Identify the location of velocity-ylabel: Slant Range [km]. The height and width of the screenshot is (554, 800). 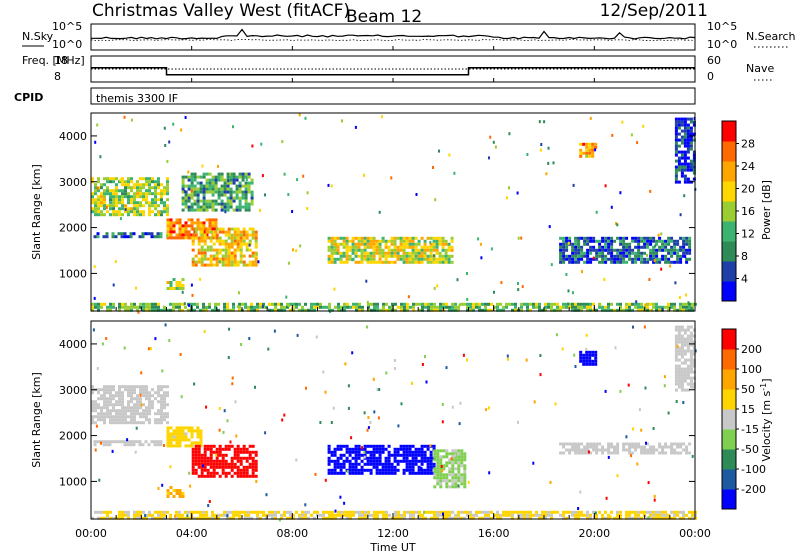
(36, 420).